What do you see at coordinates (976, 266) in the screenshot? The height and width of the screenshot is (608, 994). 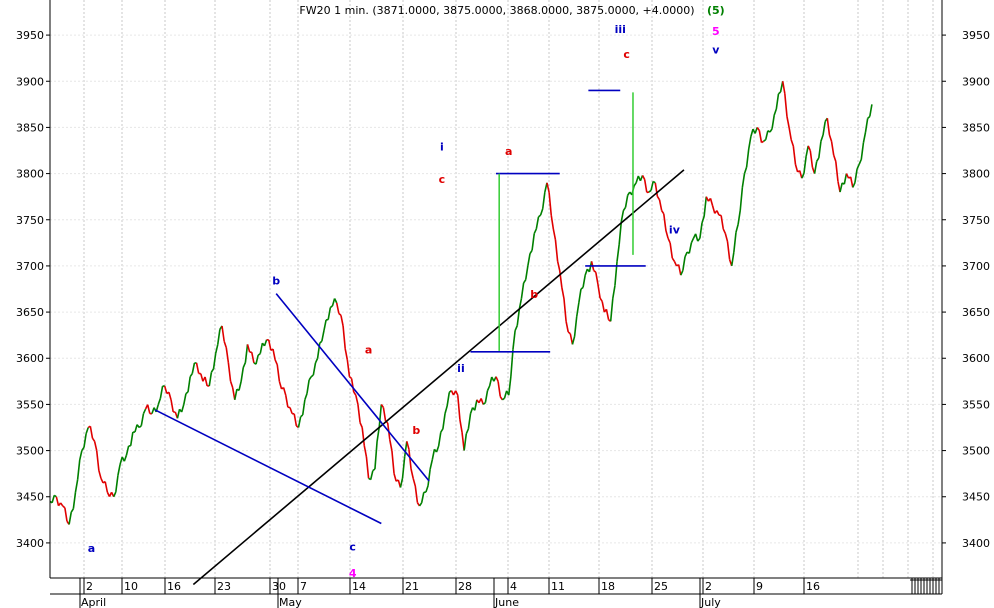 I see `y-tick-label: 3700` at bounding box center [976, 266].